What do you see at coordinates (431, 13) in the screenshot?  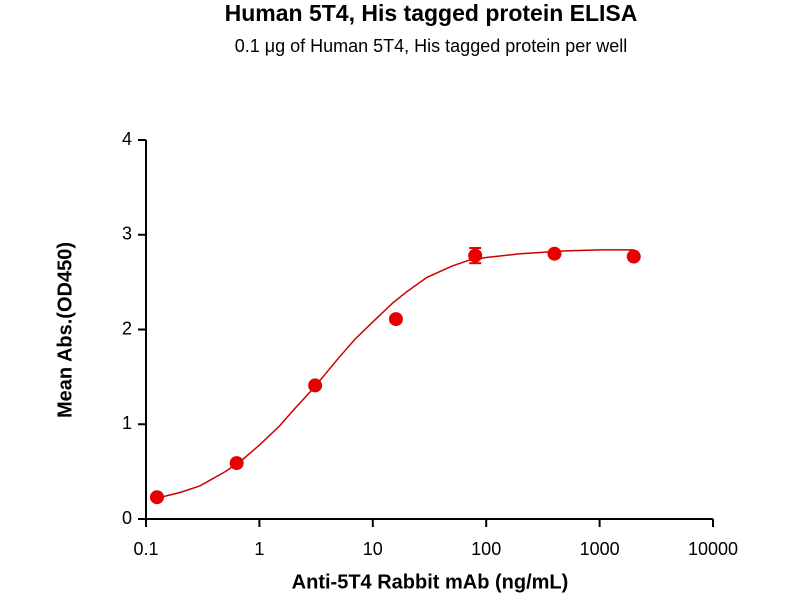 I see `chart-title: Human 5T4, His tagged protein ELISA` at bounding box center [431, 13].